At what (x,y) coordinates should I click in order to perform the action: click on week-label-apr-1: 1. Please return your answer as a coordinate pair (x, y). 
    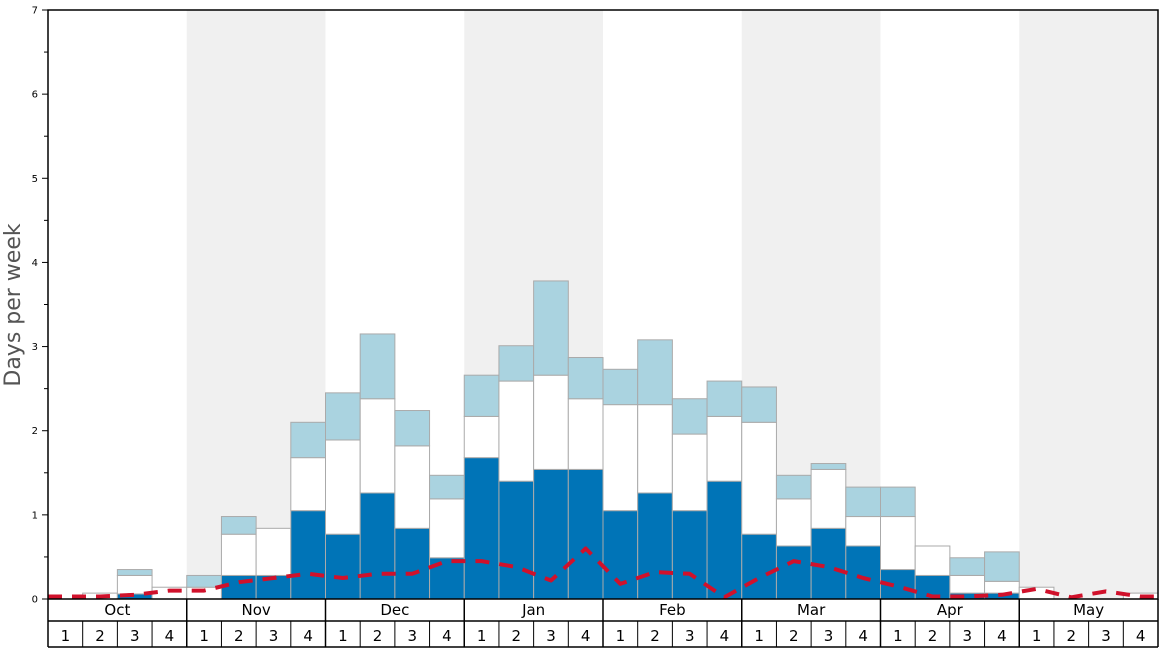
    Looking at the image, I should click on (898, 636).